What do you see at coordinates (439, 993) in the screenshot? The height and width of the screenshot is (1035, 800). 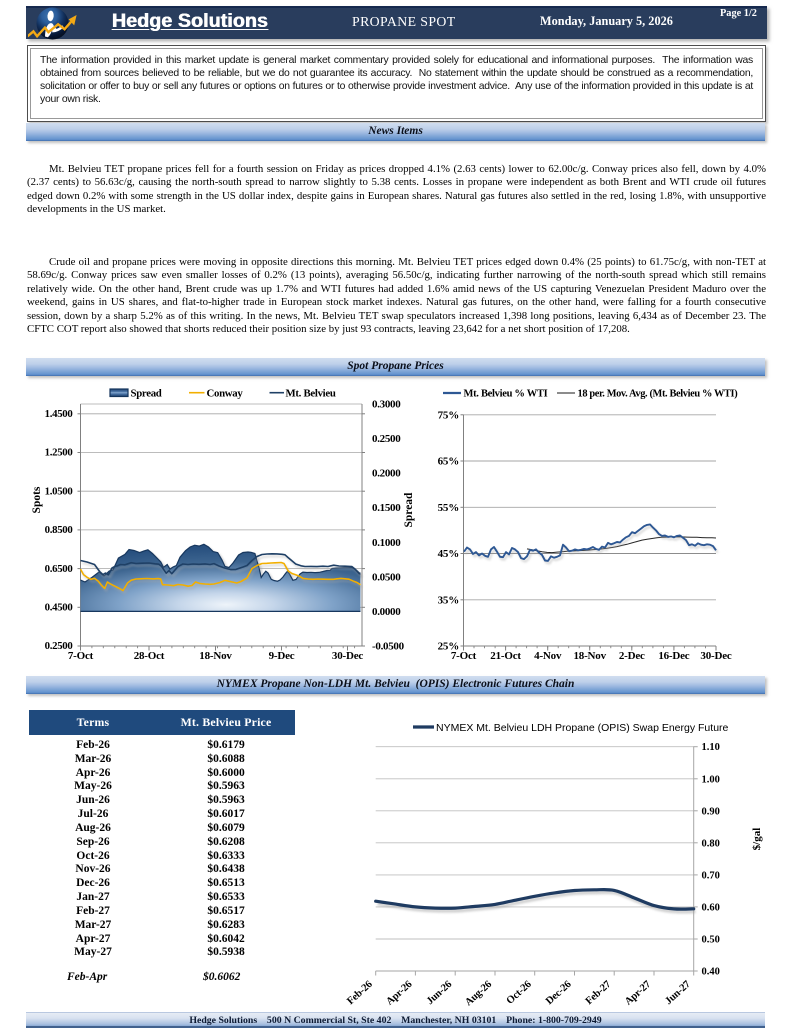 I see `svg-text: Jun-26` at bounding box center [439, 993].